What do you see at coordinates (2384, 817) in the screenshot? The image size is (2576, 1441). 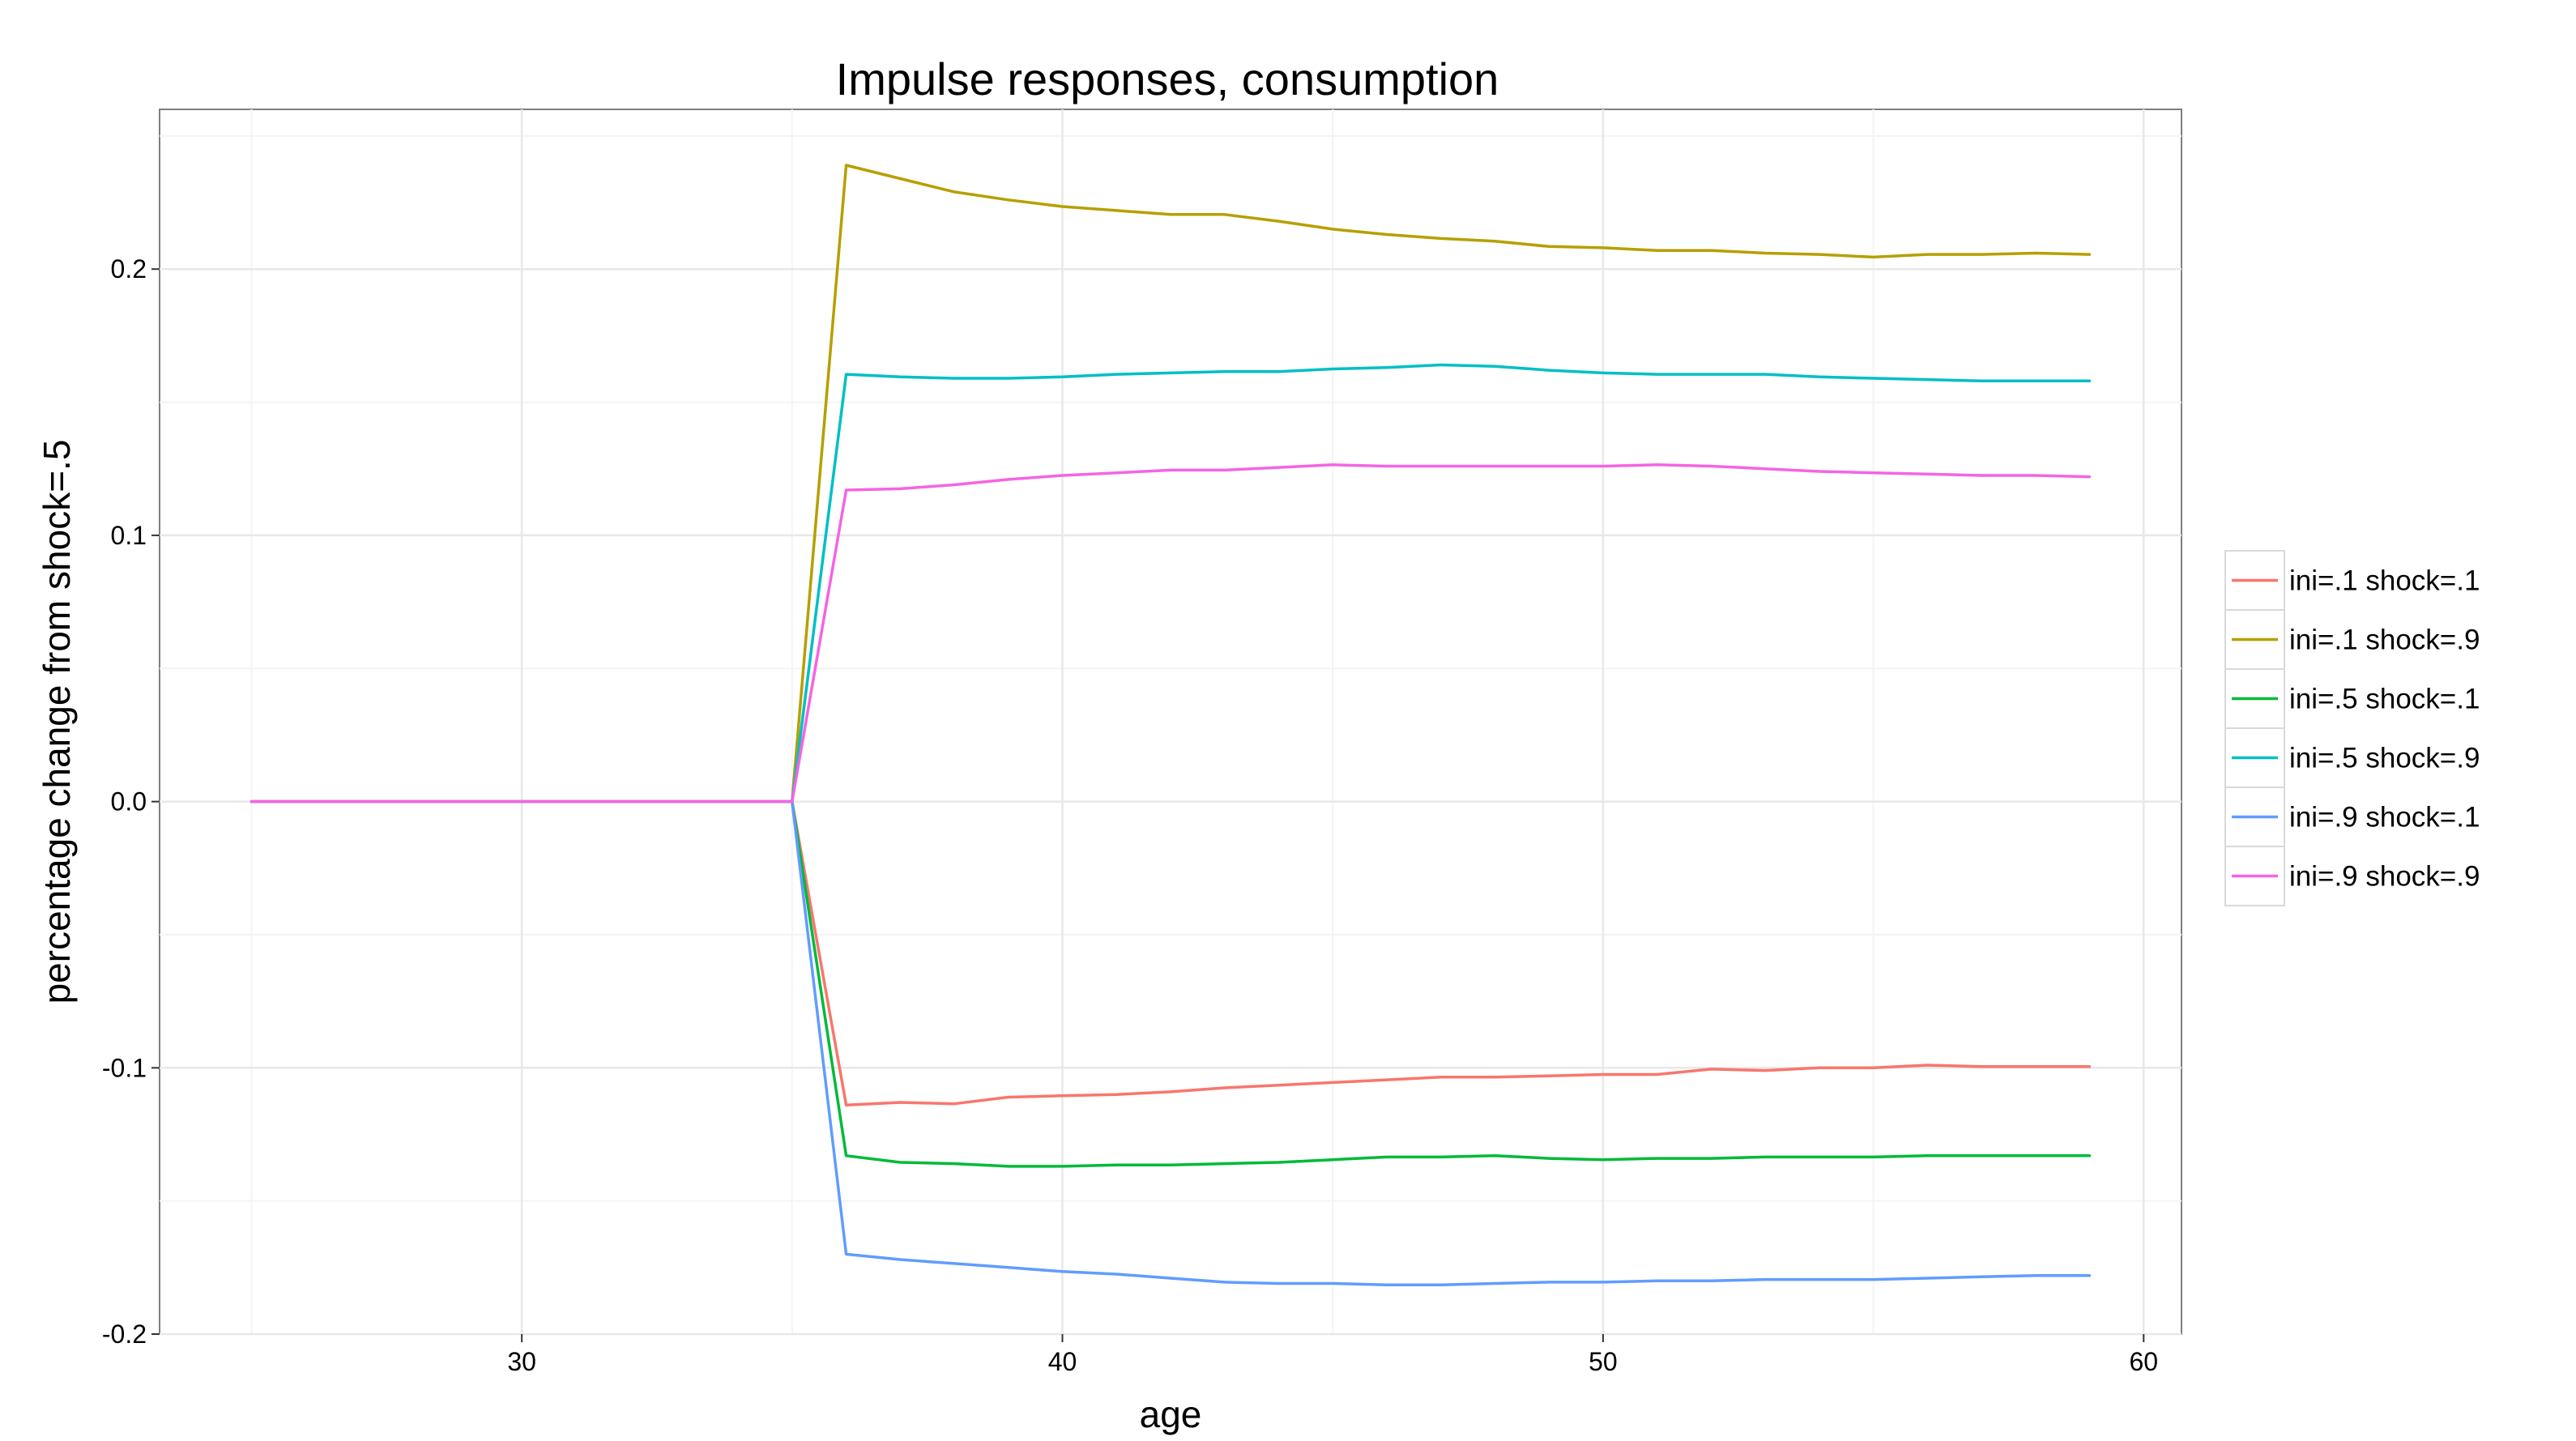 I see `legend-label: ini=.9 shock=.1` at bounding box center [2384, 817].